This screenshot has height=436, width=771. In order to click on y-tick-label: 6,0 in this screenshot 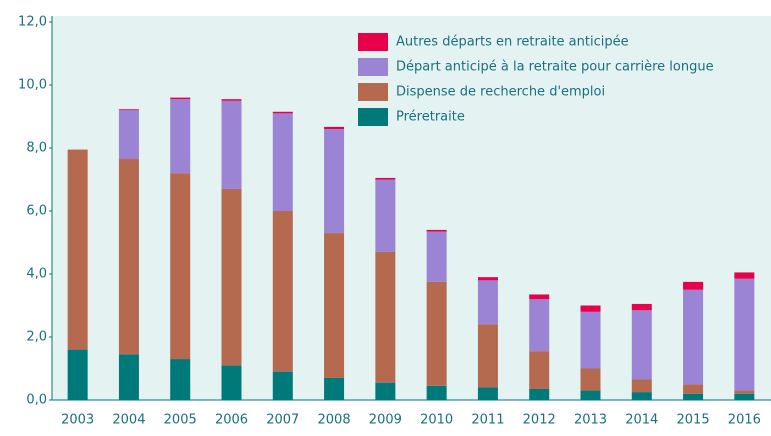, I will do `click(36, 211)`.